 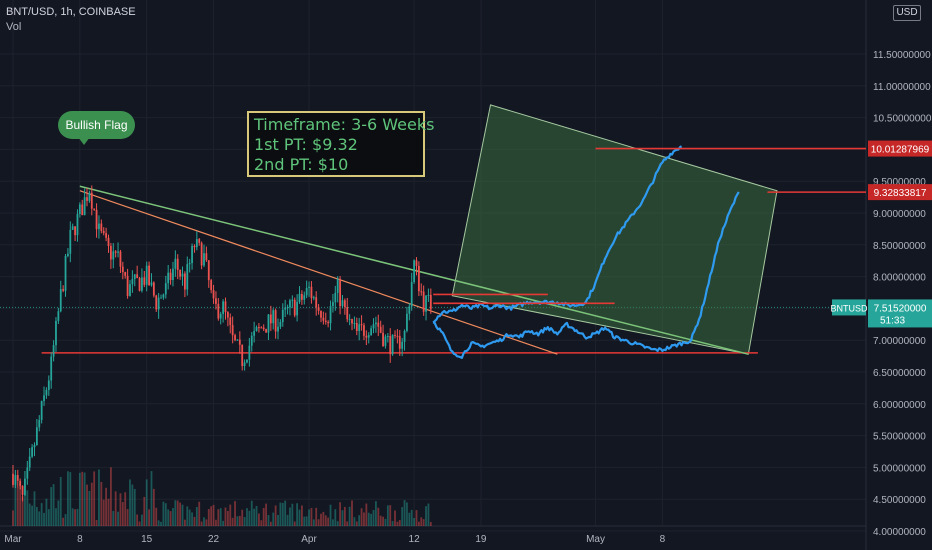 I want to click on x-tick-label: 19, so click(x=481, y=539).